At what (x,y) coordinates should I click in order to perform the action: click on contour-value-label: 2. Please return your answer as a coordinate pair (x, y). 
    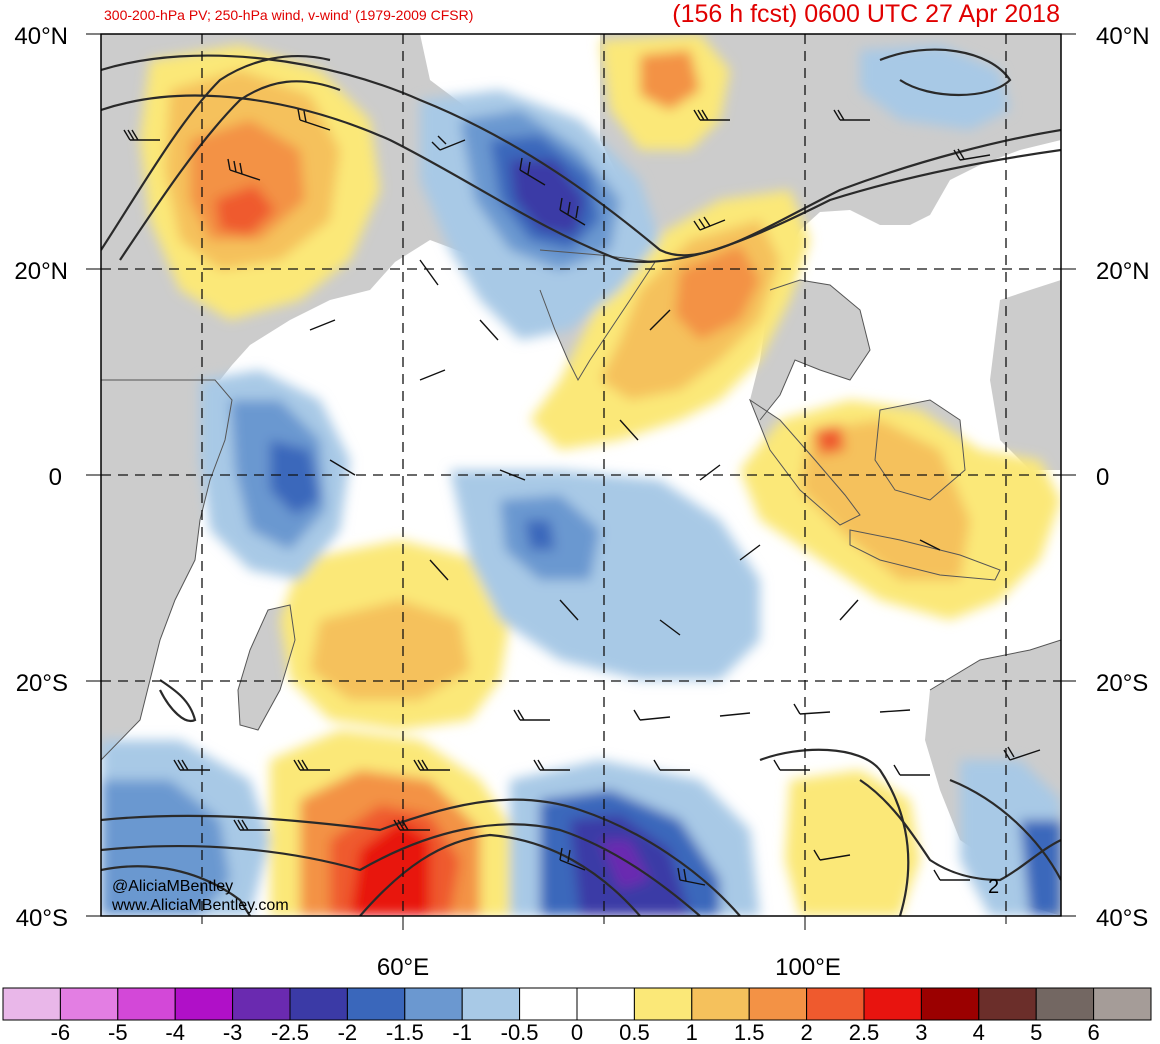
    Looking at the image, I should click on (993, 887).